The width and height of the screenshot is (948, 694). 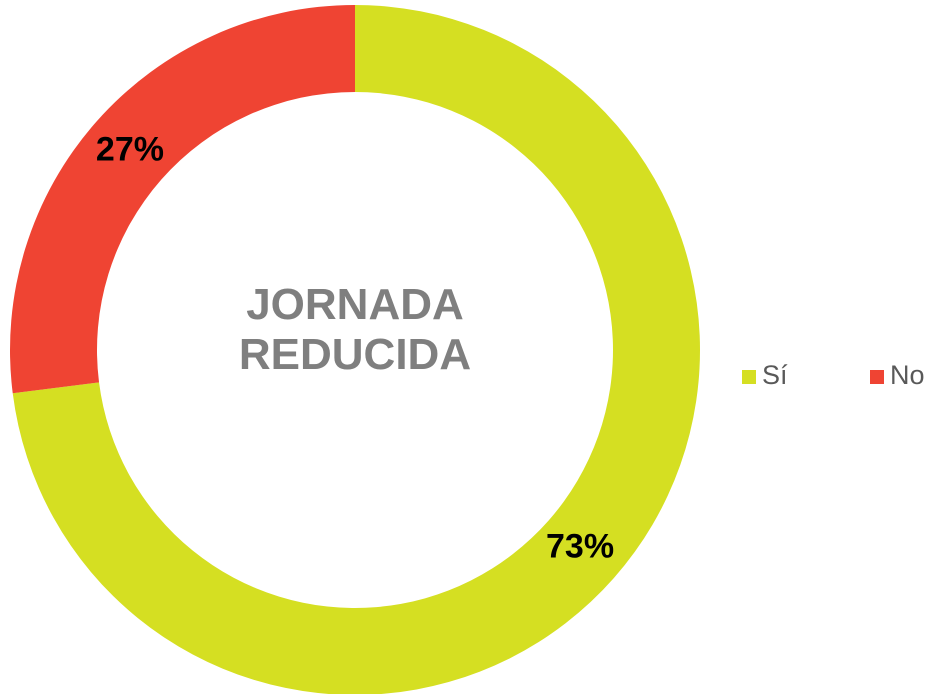 What do you see at coordinates (580, 546) in the screenshot?
I see `data-label: 73%` at bounding box center [580, 546].